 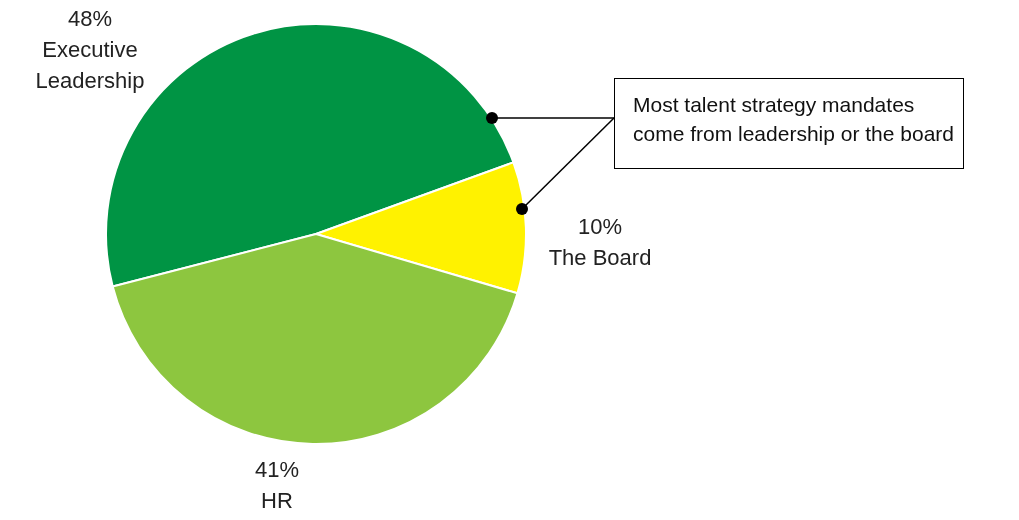 I want to click on data-label: 41%, so click(x=277, y=470).